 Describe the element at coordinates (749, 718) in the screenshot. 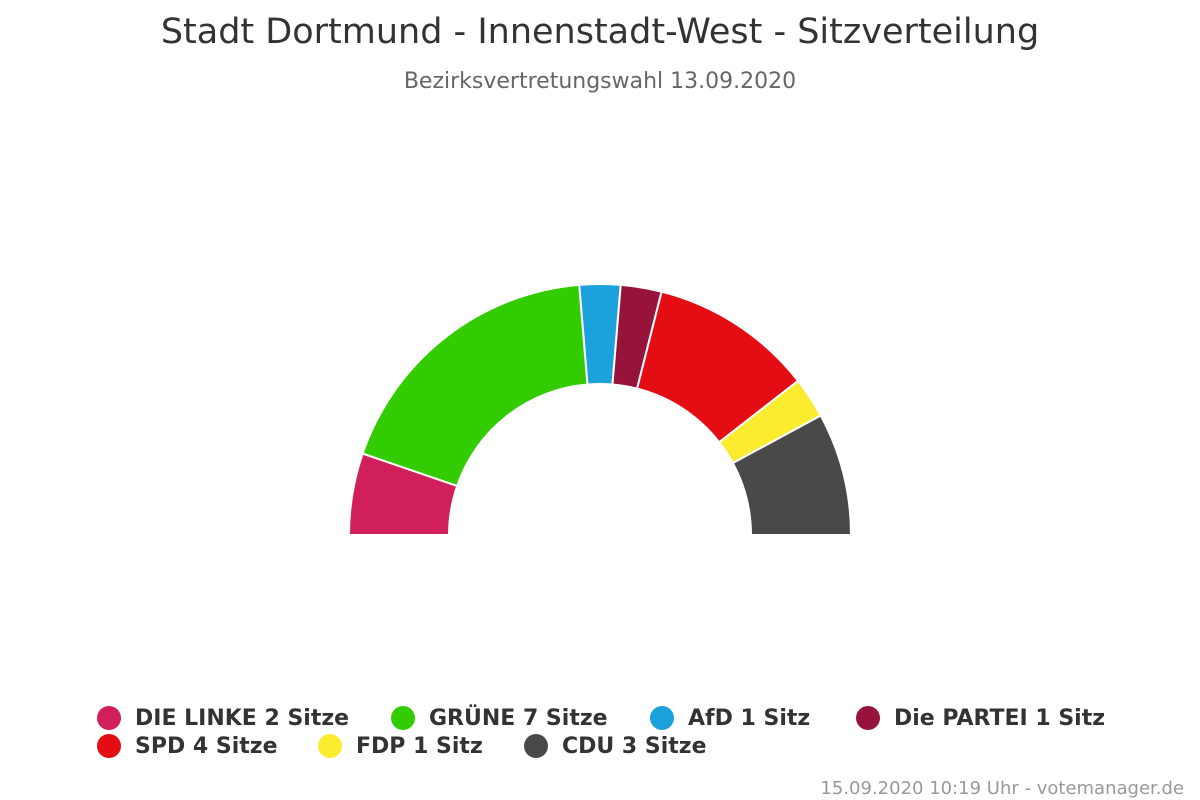

I see `legend-label-afd: AfD 1 Sitz` at that location.